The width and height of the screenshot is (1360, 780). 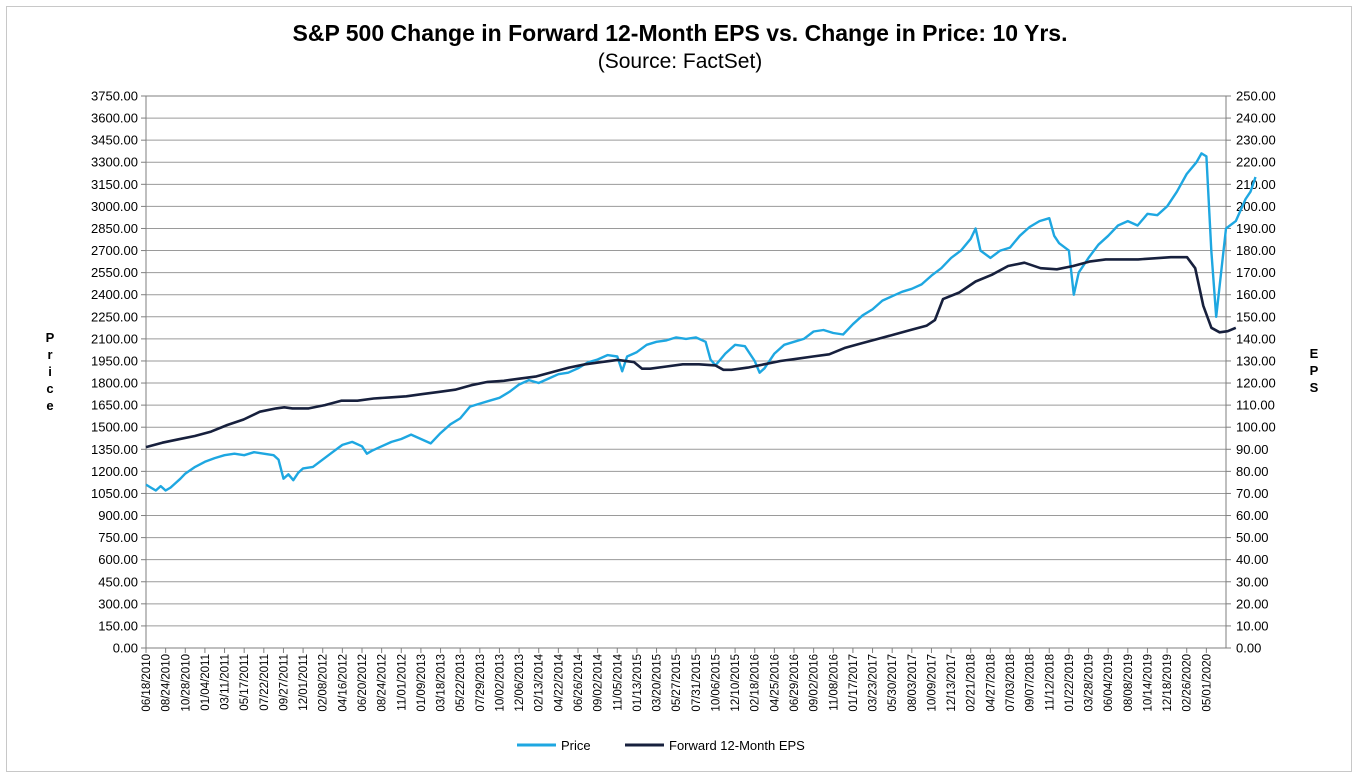 I want to click on y-axis-label-left-char: c, so click(x=49, y=388).